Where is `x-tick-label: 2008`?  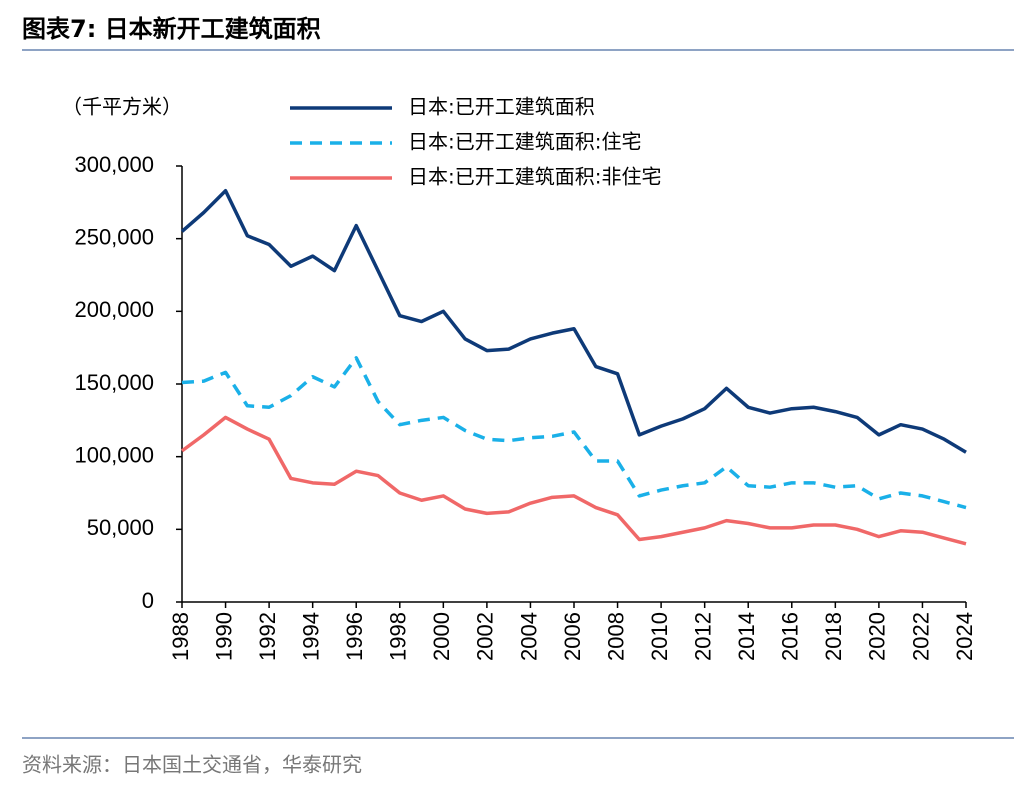 x-tick-label: 2008 is located at coordinates (615, 636).